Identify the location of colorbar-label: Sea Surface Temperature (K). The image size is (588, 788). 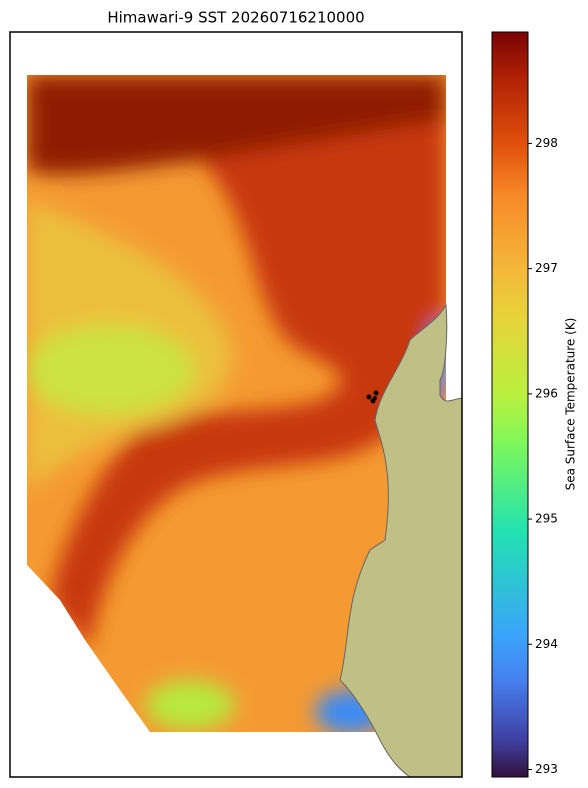
(571, 404).